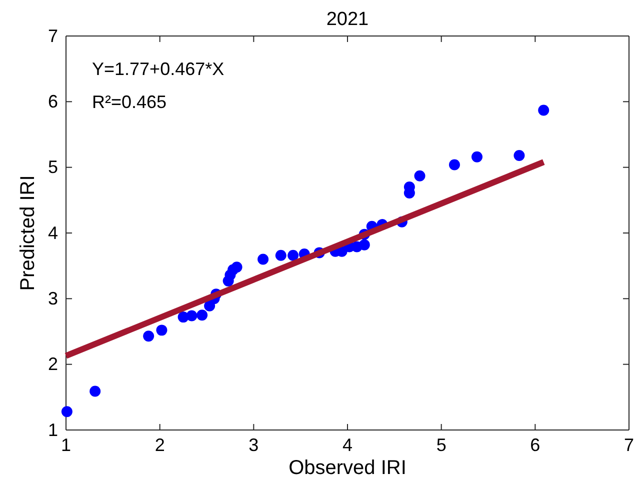 This screenshot has height=482, width=644. I want to click on y-tick-label: 3, so click(53, 298).